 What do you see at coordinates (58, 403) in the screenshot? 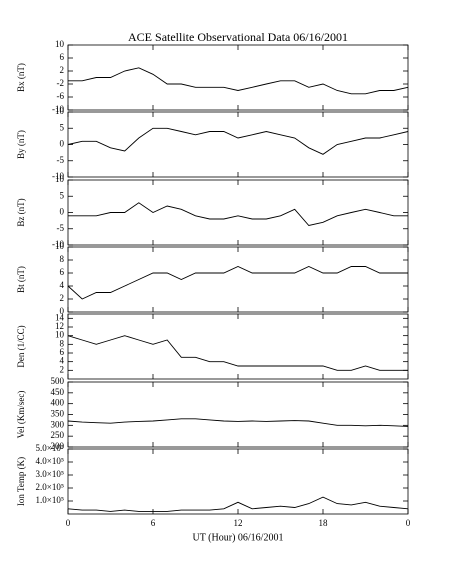
I see `y-tick-label: 400` at bounding box center [58, 403].